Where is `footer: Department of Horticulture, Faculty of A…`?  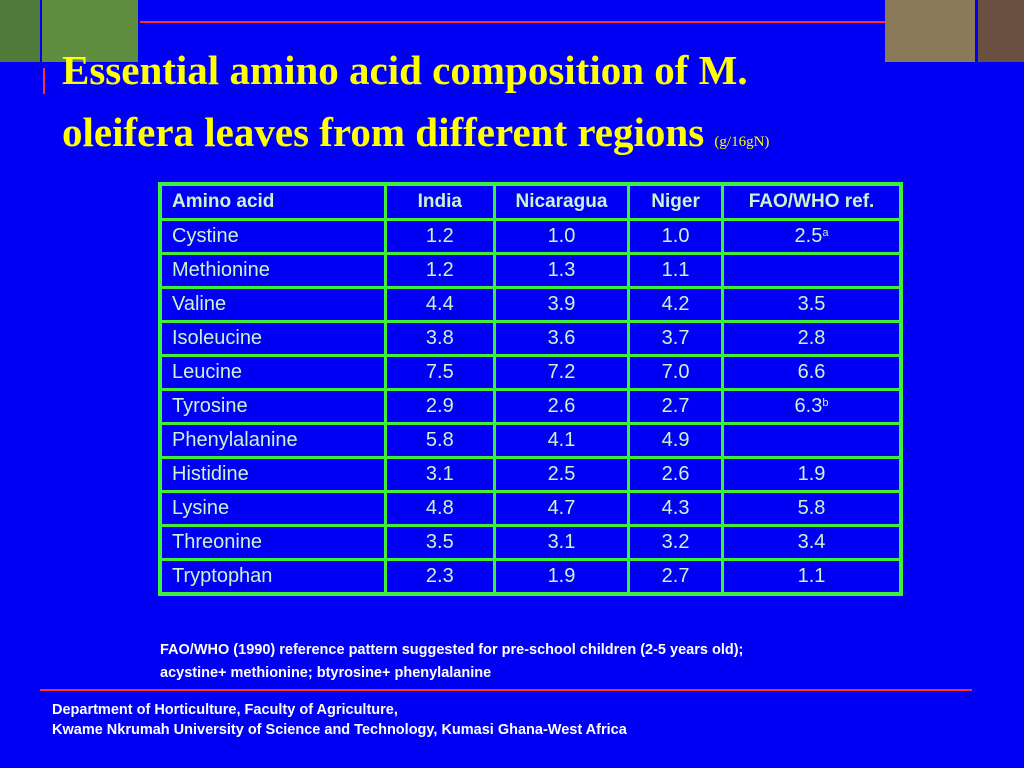
footer: Department of Horticulture, Faculty of A… is located at coordinates (225, 710).